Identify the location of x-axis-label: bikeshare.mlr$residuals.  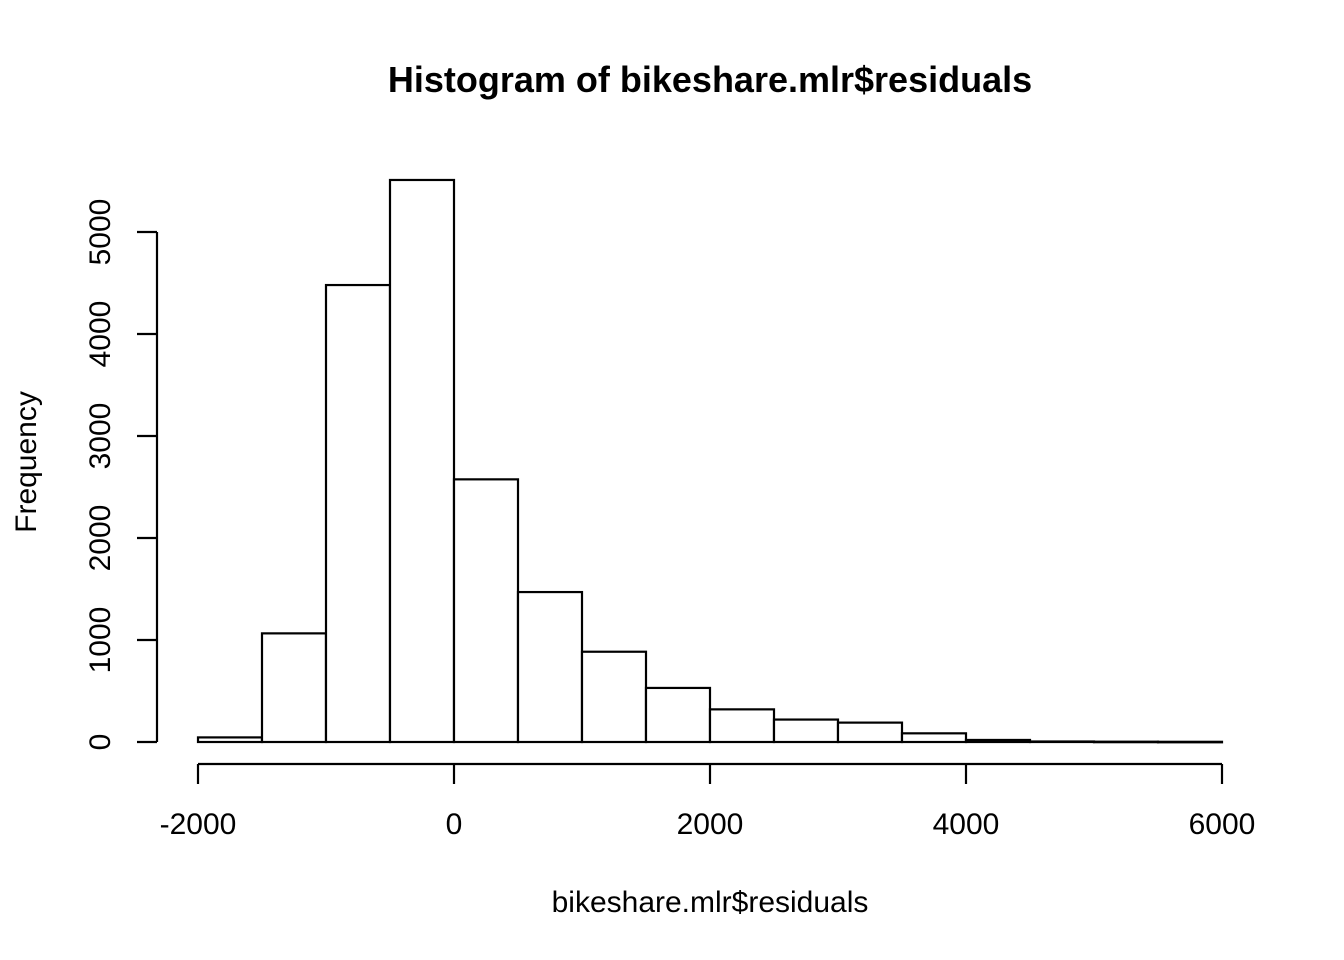
(710, 902).